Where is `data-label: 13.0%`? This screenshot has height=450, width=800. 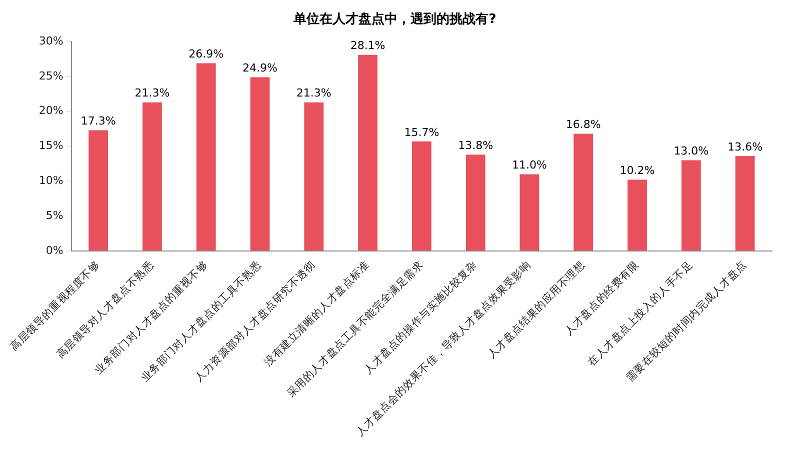
data-label: 13.0% is located at coordinates (691, 151).